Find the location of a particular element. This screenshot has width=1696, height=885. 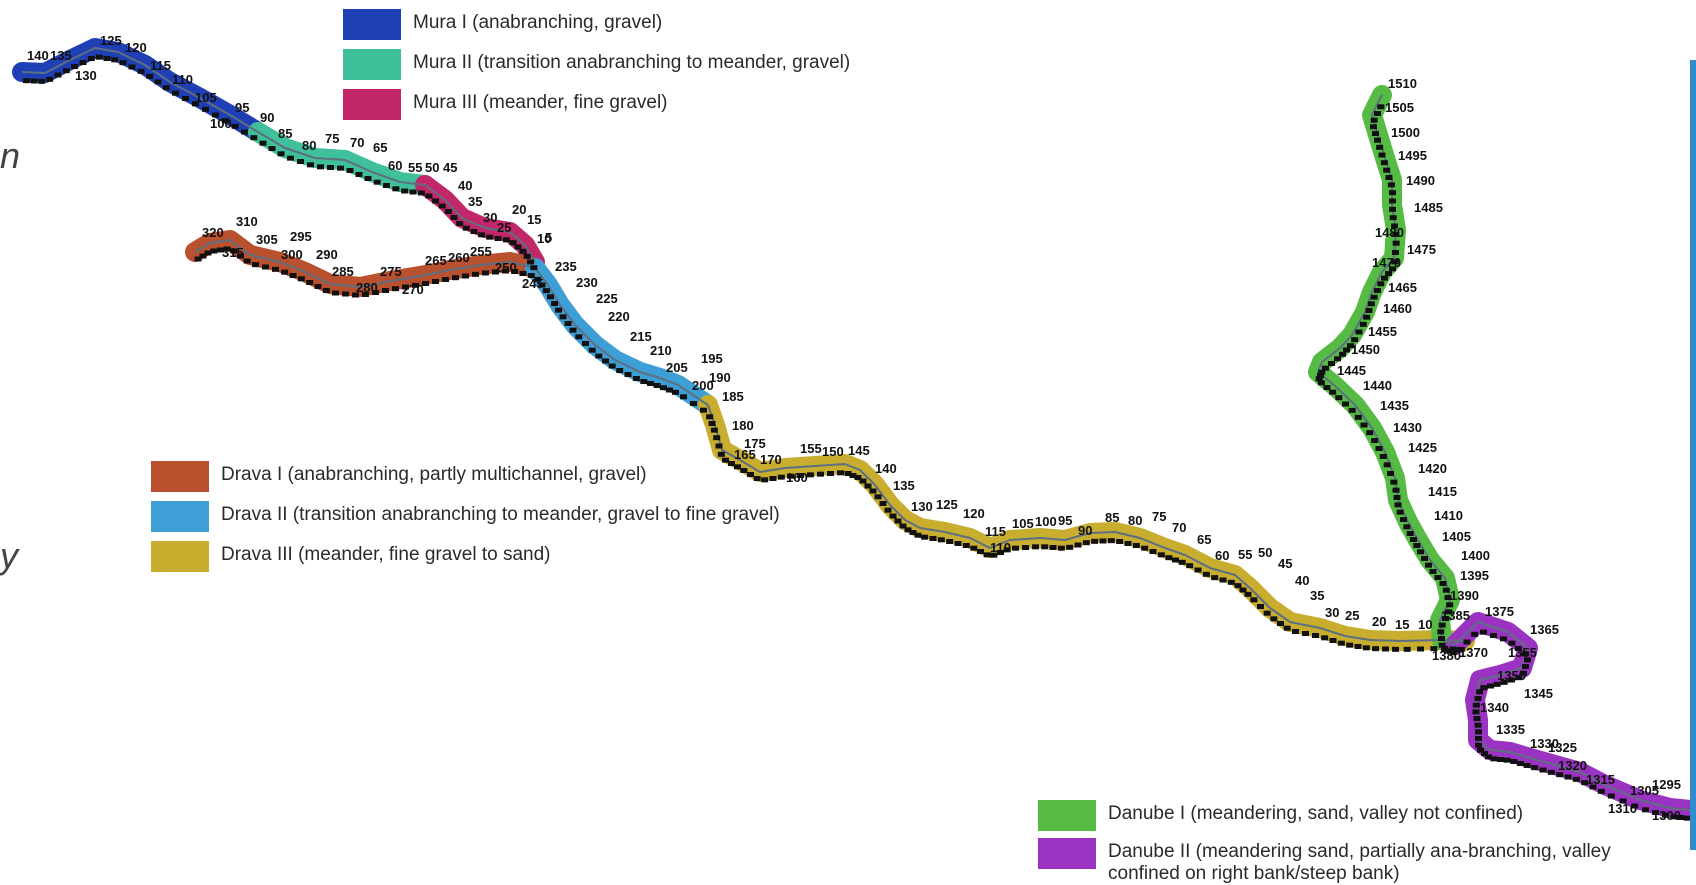

danube-km-1460: 1460 is located at coordinates (1397, 308).